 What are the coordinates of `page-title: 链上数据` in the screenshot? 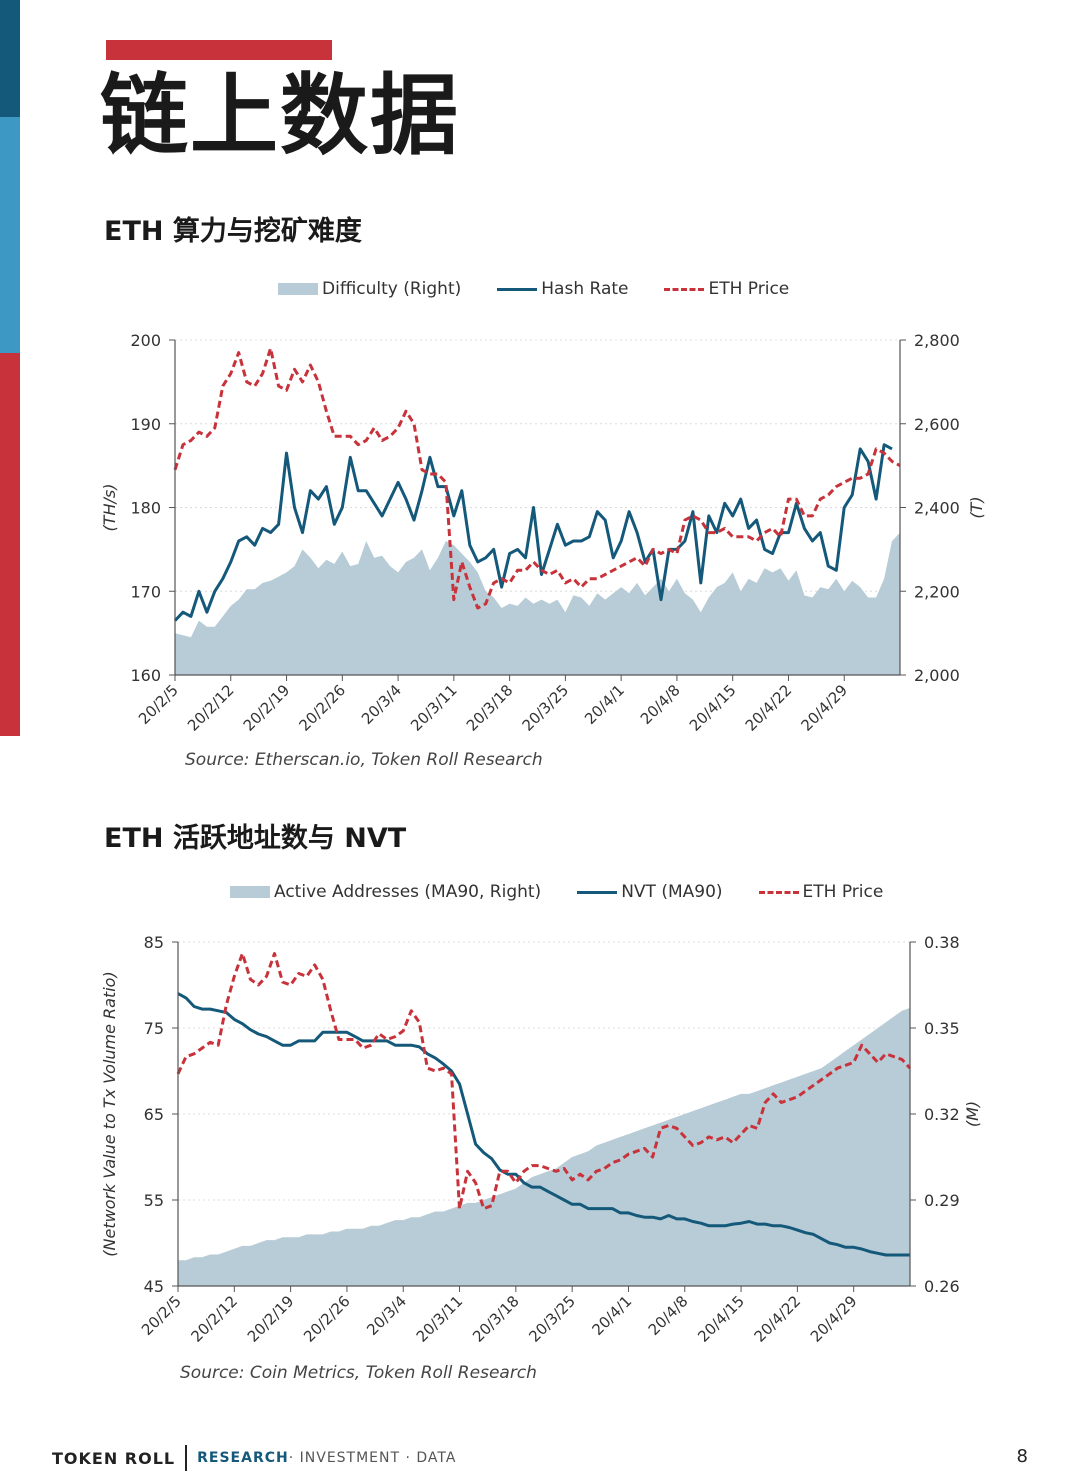 It's located at (280, 115).